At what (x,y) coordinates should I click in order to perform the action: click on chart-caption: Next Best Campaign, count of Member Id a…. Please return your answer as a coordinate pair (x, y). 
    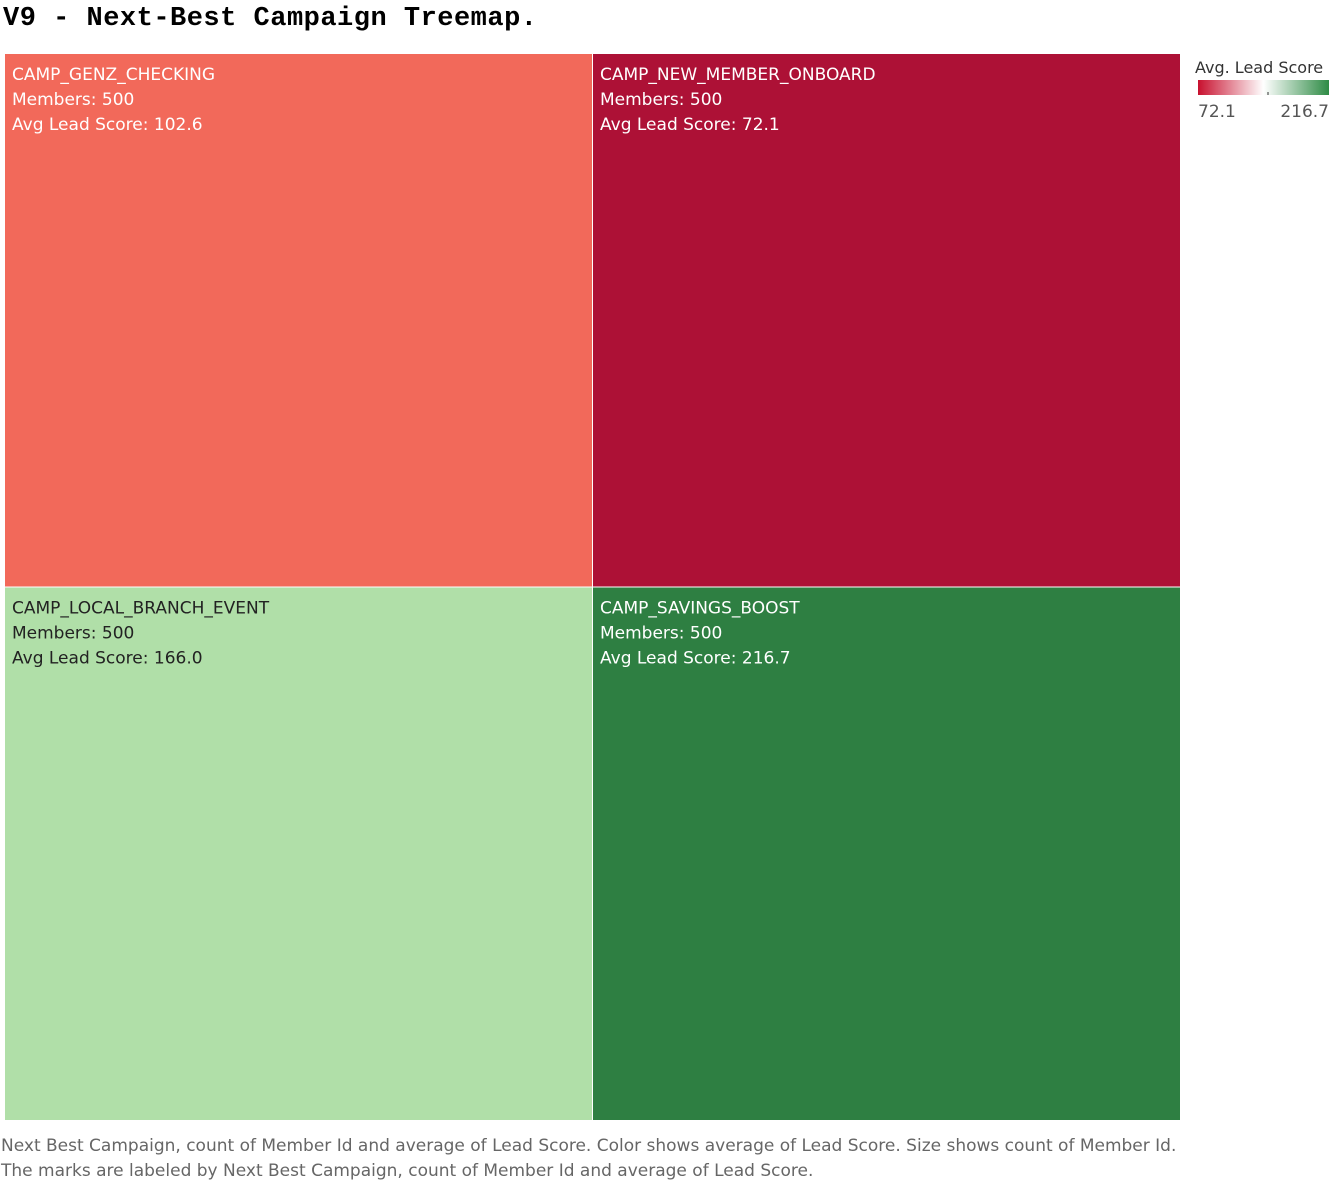
    Looking at the image, I should click on (626, 1159).